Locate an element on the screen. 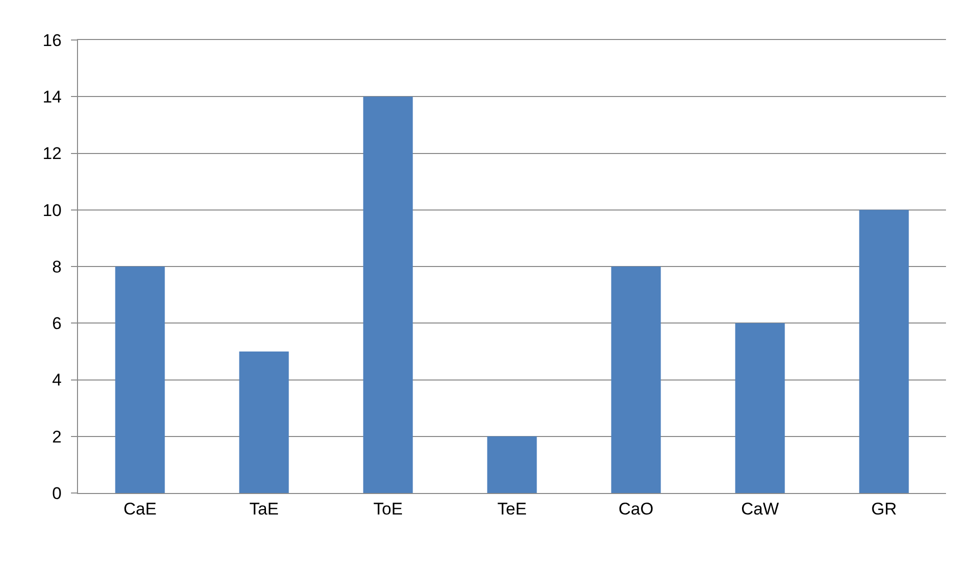  y-tick-label: 6 is located at coordinates (57, 324).